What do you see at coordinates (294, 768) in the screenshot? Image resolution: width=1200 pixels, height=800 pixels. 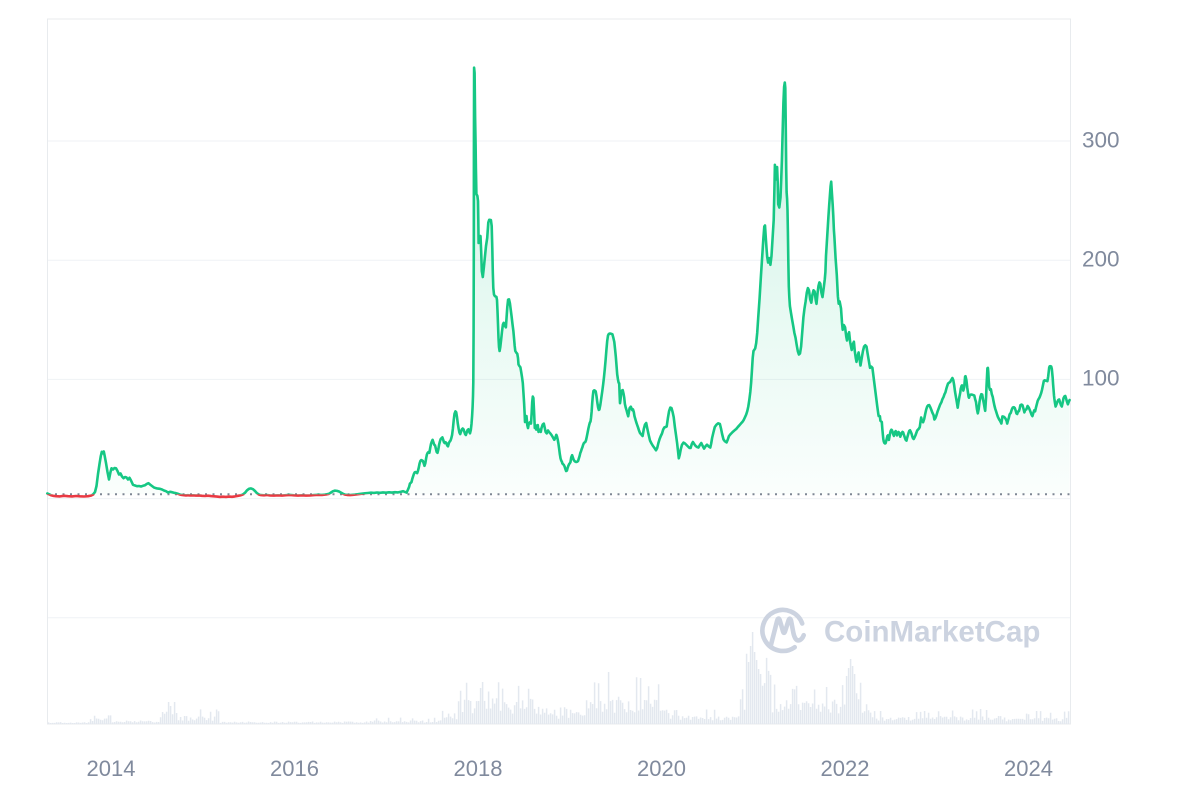 I see `svg-text: 2016` at bounding box center [294, 768].